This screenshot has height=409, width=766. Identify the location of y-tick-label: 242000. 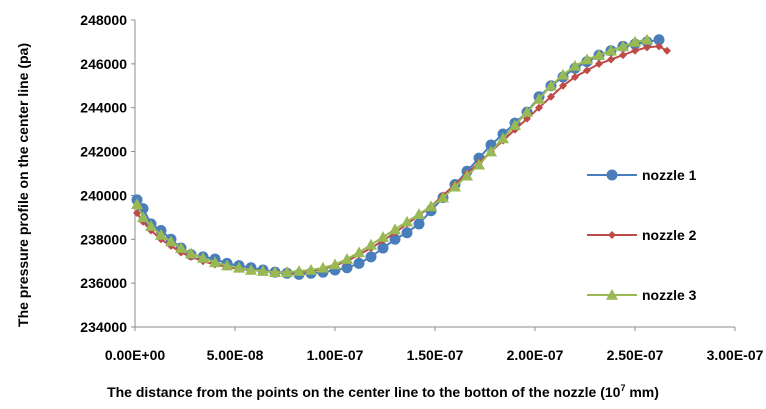
(103, 152).